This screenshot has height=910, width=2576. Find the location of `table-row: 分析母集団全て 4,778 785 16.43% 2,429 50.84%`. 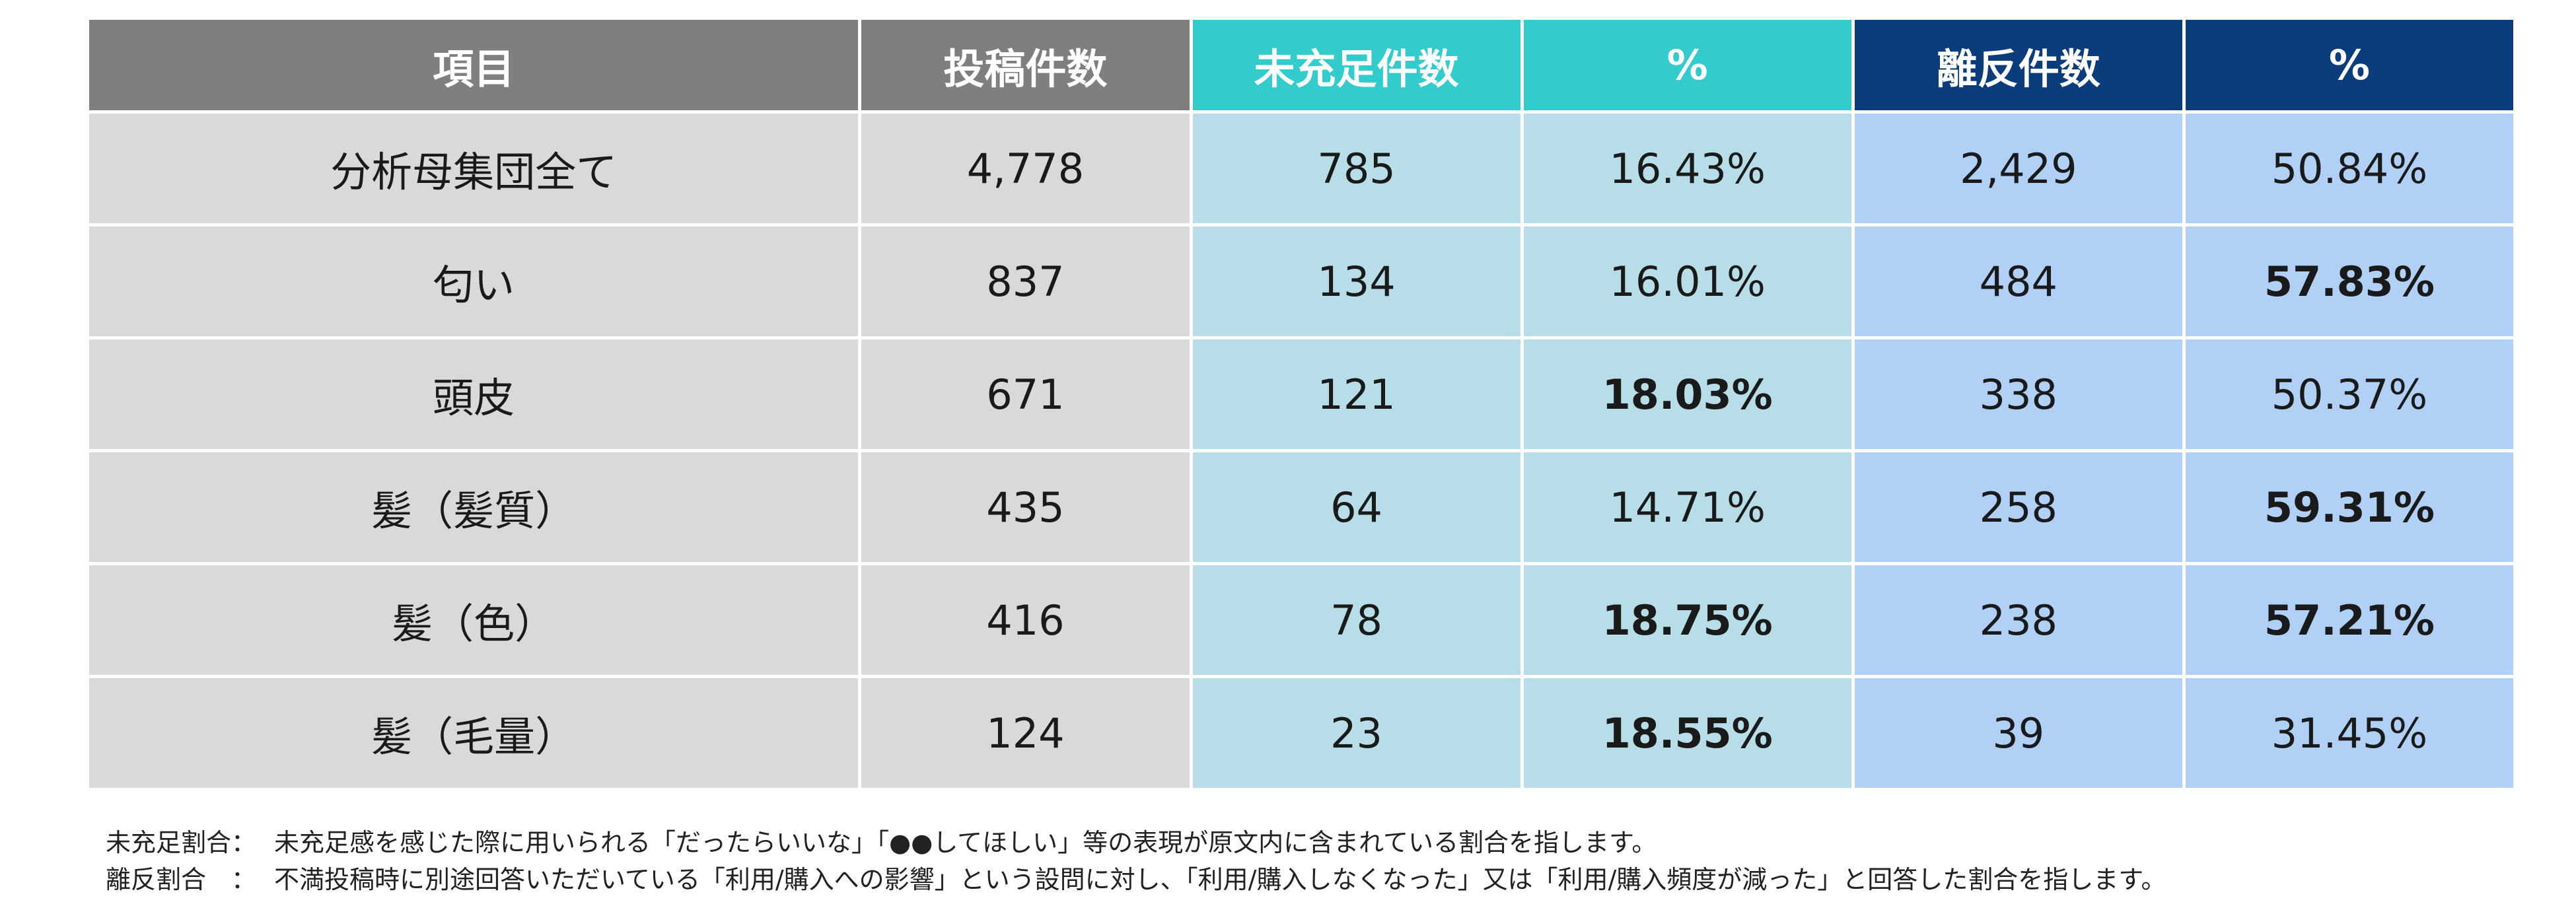

table-row: 分析母集団全て 4,778 785 16.43% 2,429 50.84% is located at coordinates (1301, 168).